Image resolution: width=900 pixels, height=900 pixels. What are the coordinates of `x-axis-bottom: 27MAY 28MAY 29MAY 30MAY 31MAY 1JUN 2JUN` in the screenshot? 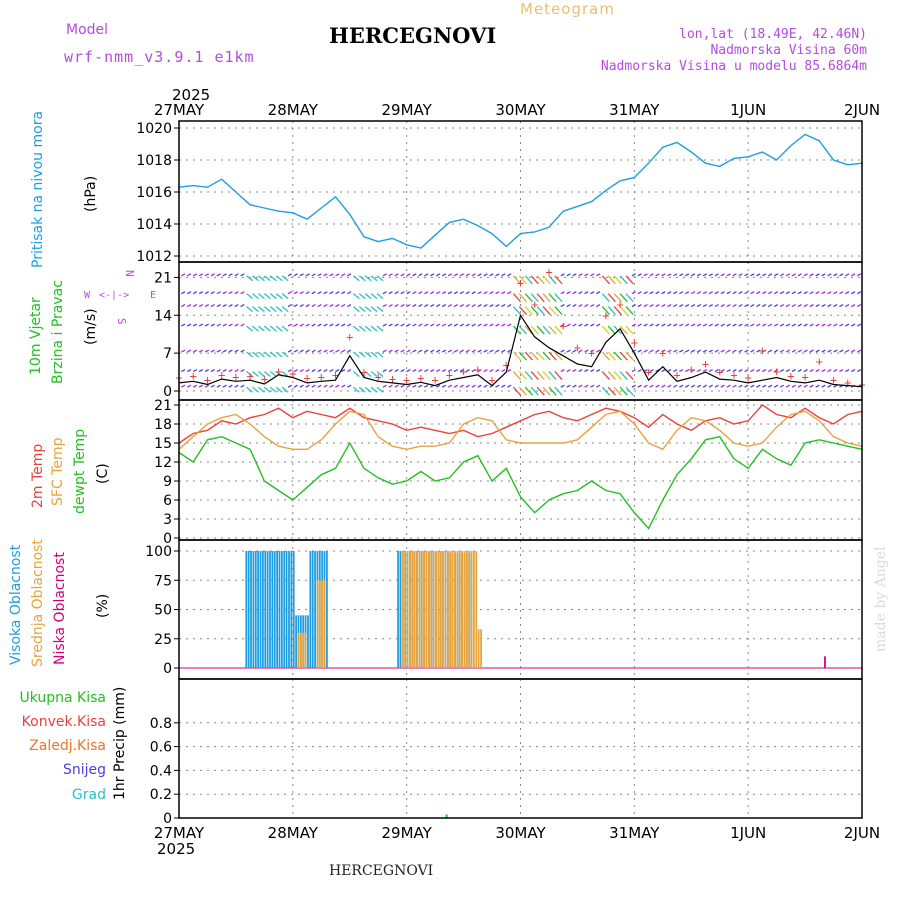 It's located at (517, 833).